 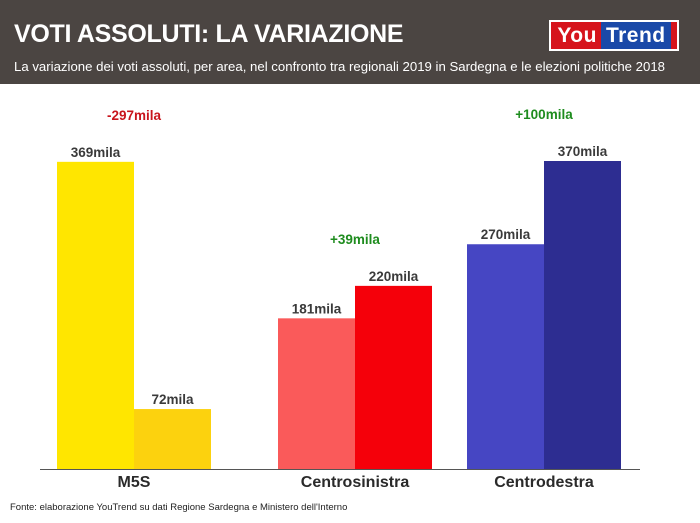 What do you see at coordinates (544, 114) in the screenshot?
I see `change-annotation: +100mila` at bounding box center [544, 114].